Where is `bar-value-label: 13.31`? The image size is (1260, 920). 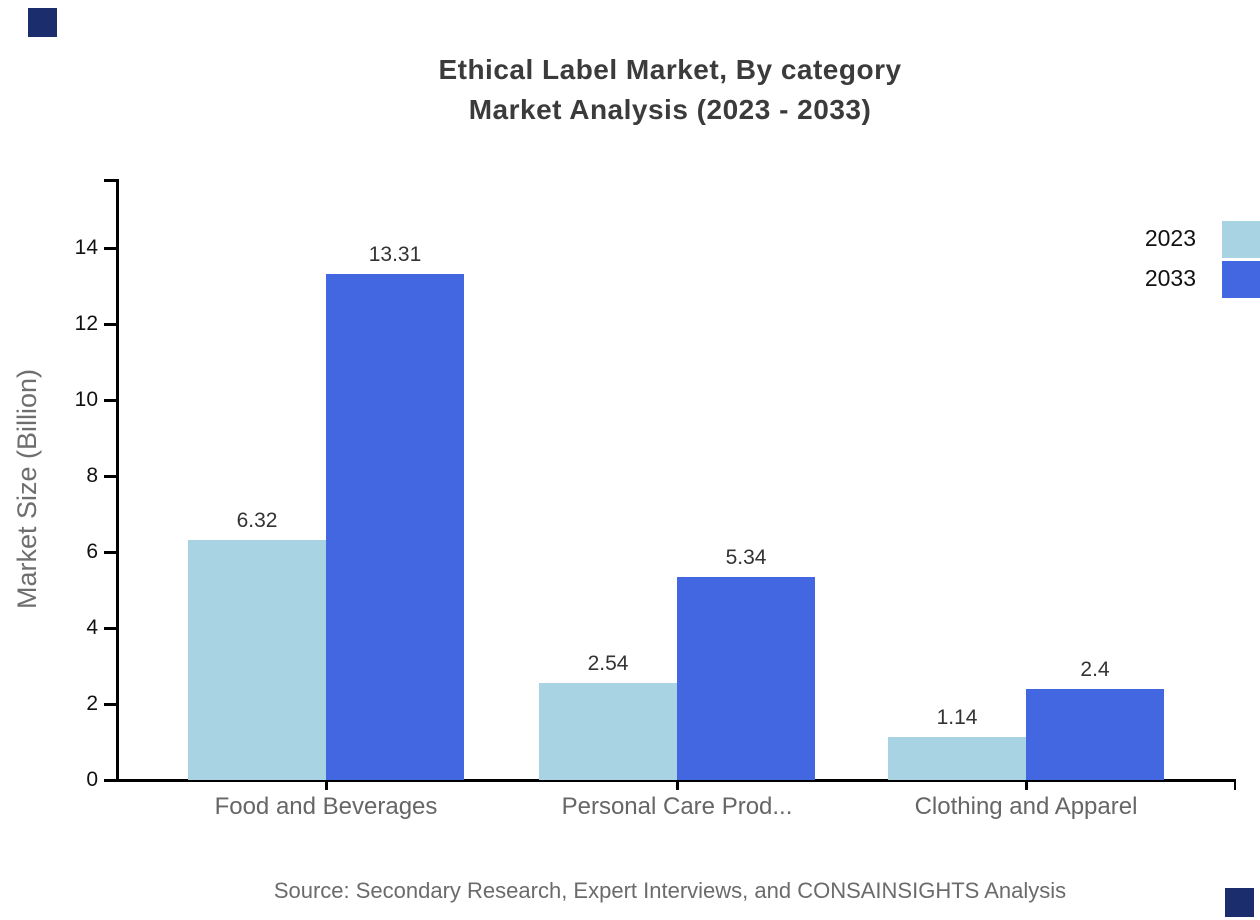
bar-value-label: 13.31 is located at coordinates (395, 254).